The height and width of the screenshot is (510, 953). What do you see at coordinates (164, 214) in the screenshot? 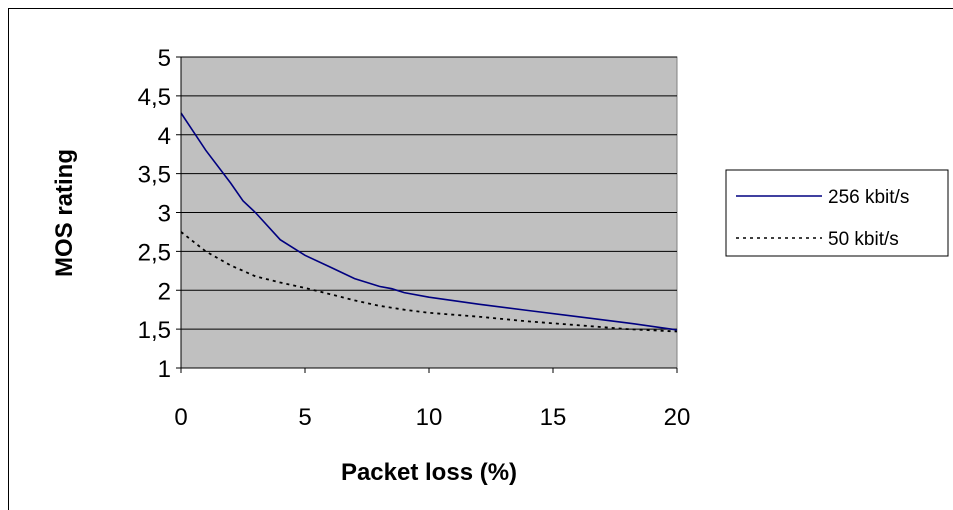
I see `y-tick-label: 3` at bounding box center [164, 214].